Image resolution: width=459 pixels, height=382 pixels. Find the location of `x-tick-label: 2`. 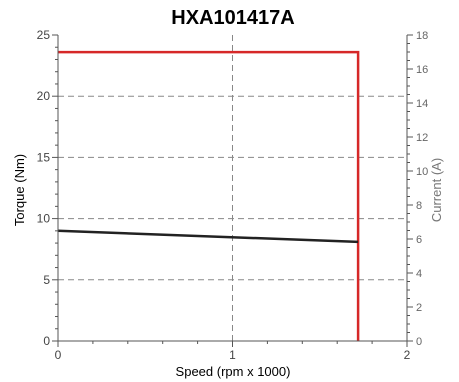

x-tick-label: 2 is located at coordinates (407, 355).